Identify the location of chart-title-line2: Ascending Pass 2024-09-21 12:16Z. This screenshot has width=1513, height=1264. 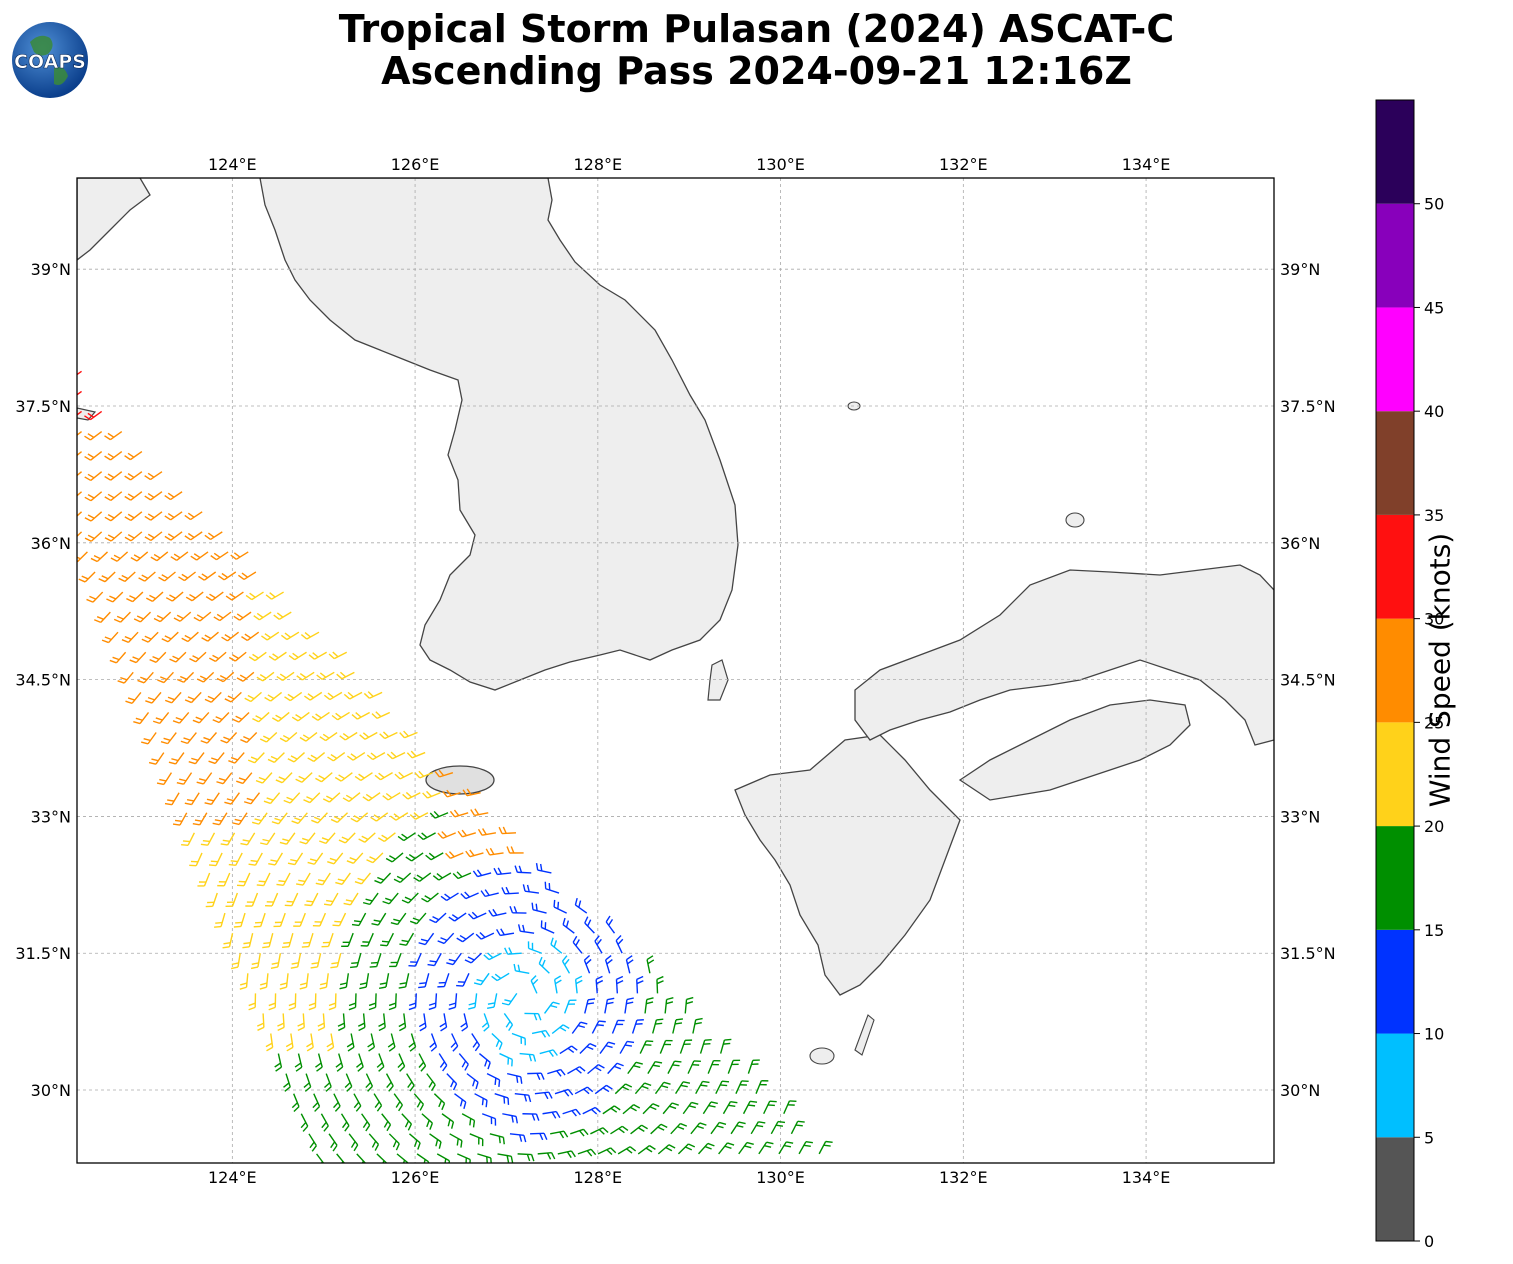
(756, 71).